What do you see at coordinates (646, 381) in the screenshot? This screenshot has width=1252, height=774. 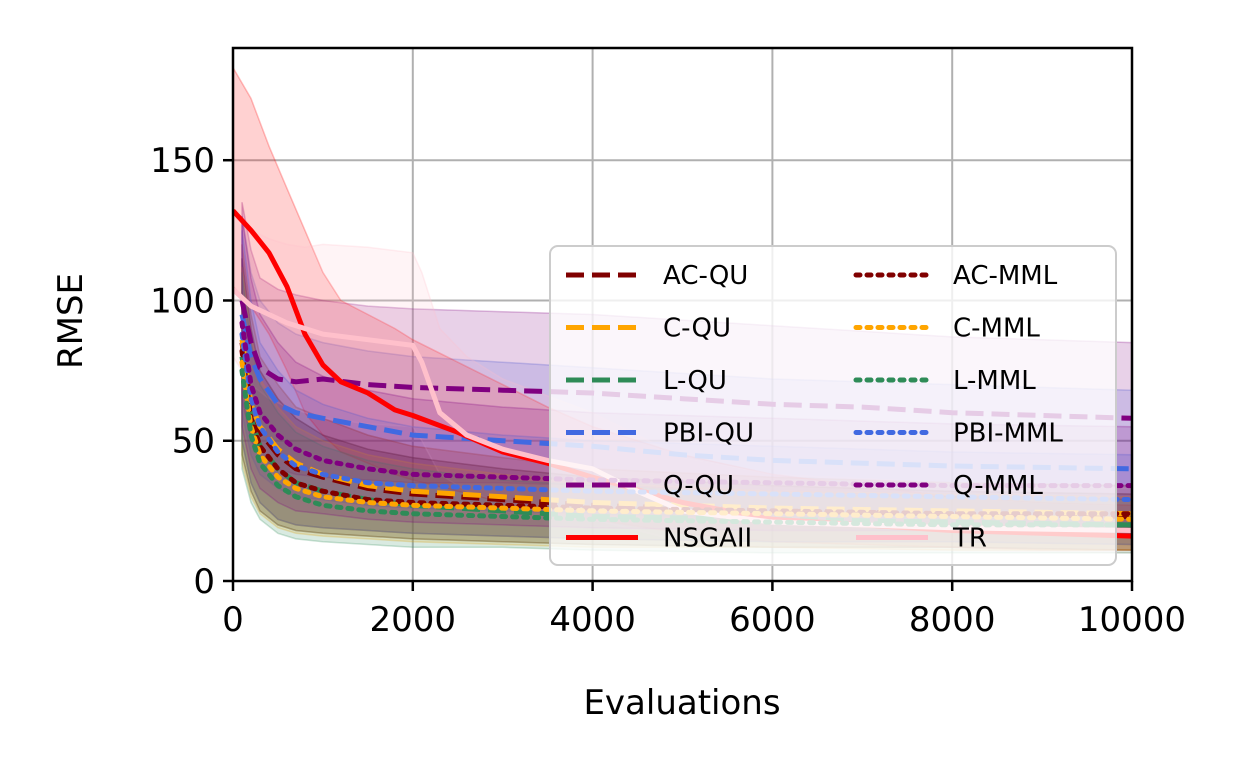 I see `legend-item-l-qu: L-QU` at bounding box center [646, 381].